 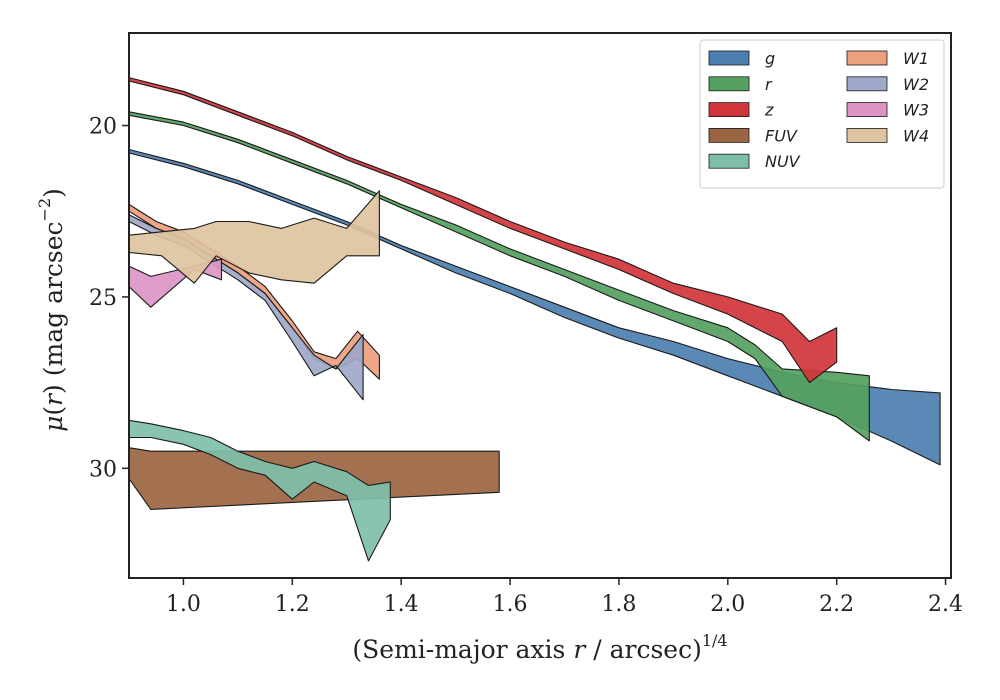 What do you see at coordinates (836, 604) in the screenshot?
I see `x-tick-label: 2.2` at bounding box center [836, 604].